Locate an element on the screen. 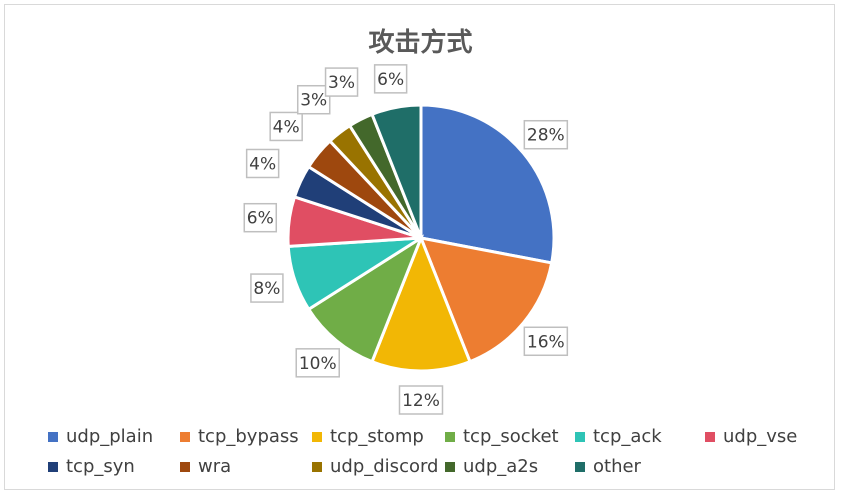 The width and height of the screenshot is (841, 496). chart-title: 攻击方式 is located at coordinates (420, 43).